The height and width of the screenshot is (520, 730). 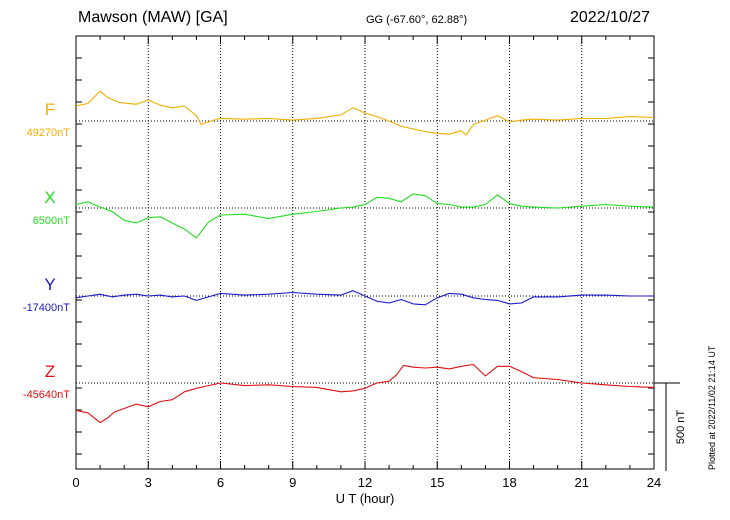 What do you see at coordinates (365, 113) in the screenshot?
I see `trace-f` at bounding box center [365, 113].